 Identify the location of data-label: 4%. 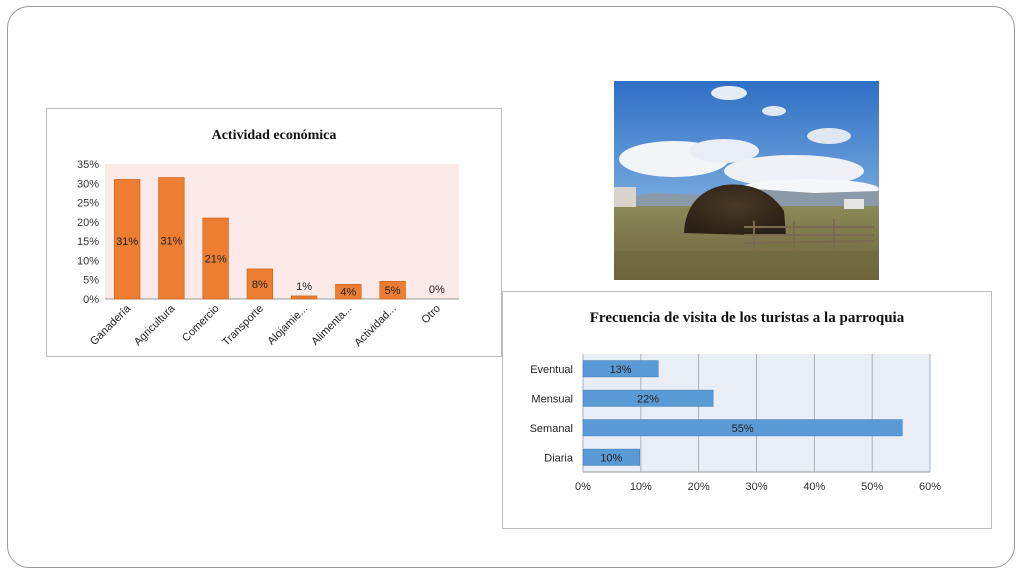
(348, 293).